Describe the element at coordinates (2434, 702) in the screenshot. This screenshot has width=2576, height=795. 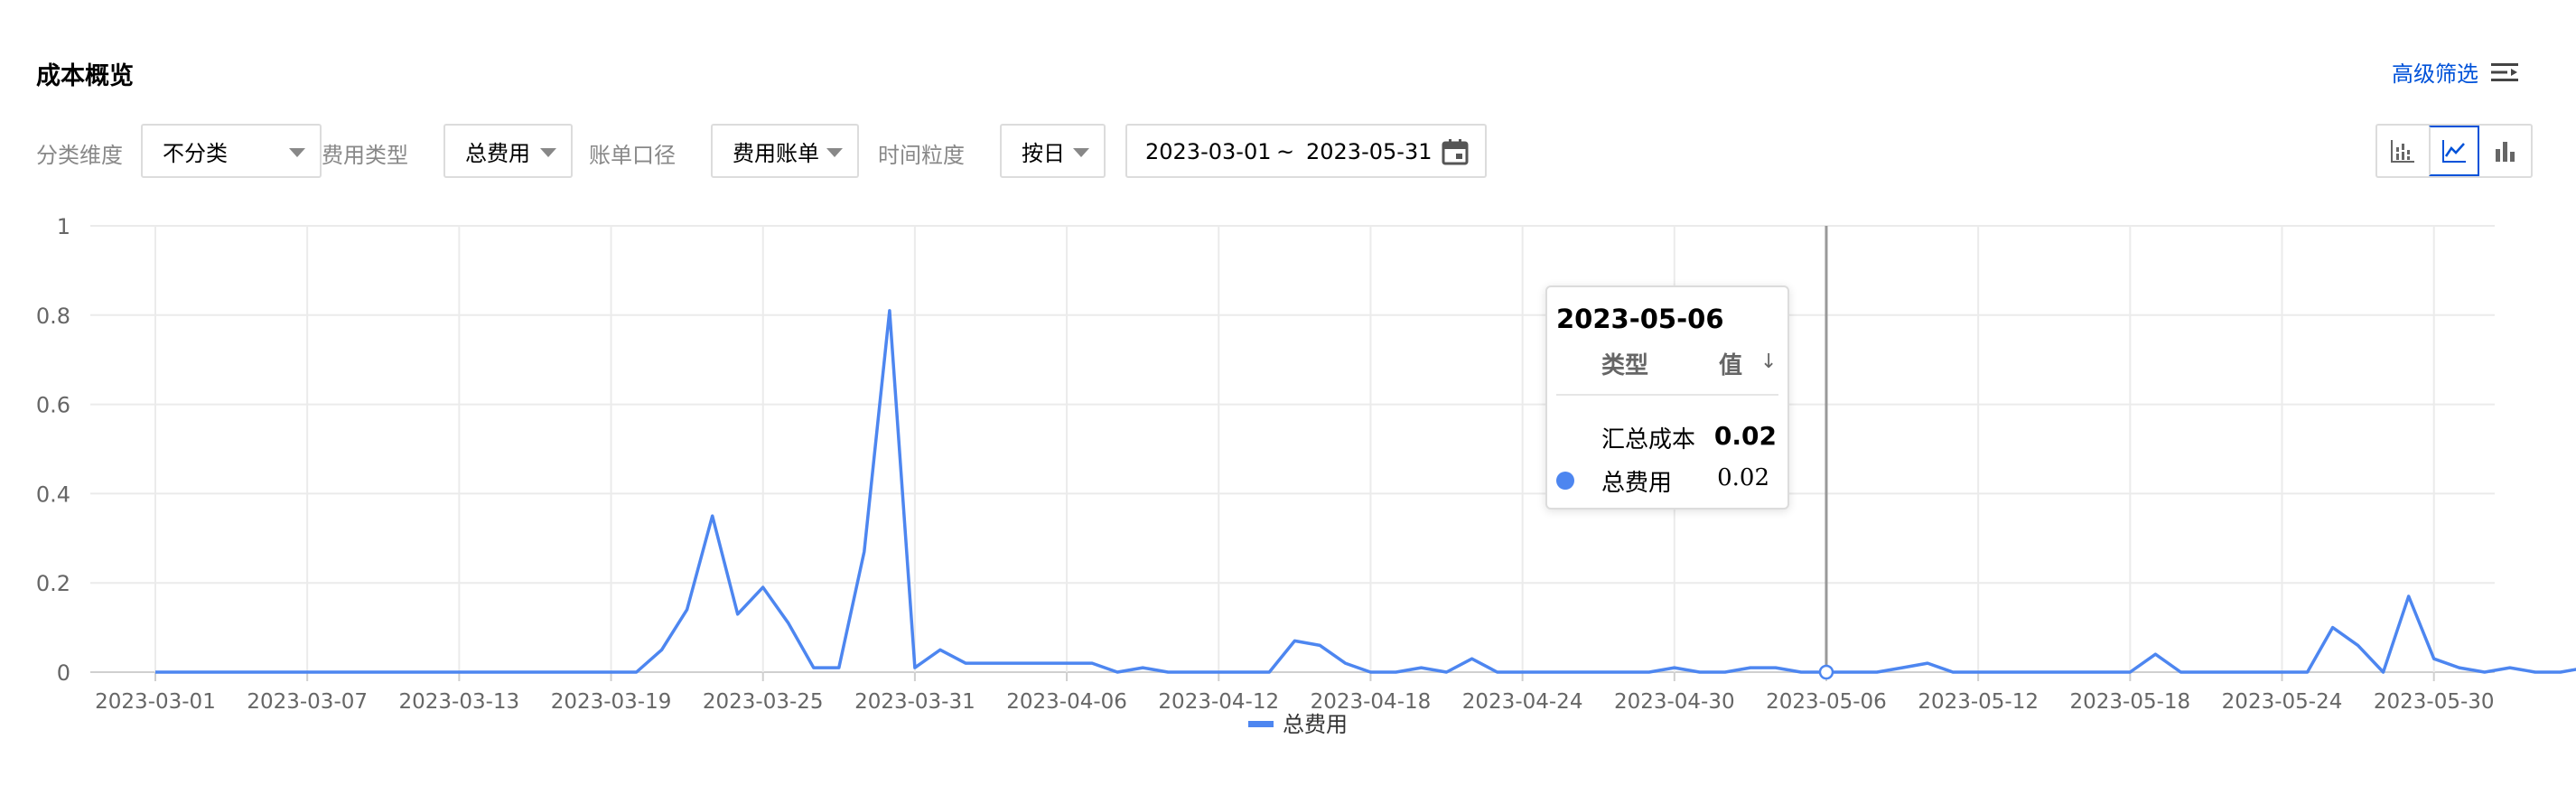
I see `x-tick-label: 2023-05-30` at that location.